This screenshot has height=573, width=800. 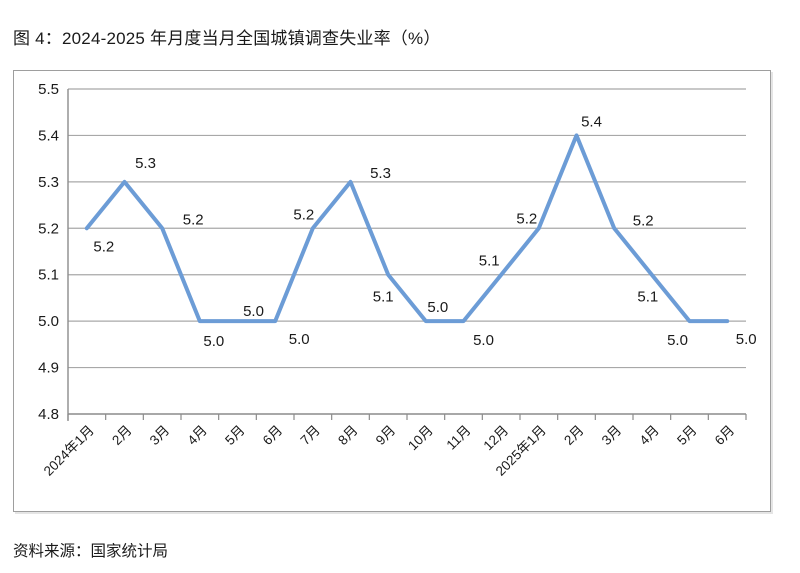 I want to click on svg-text: 4.8, so click(x=48, y=414).